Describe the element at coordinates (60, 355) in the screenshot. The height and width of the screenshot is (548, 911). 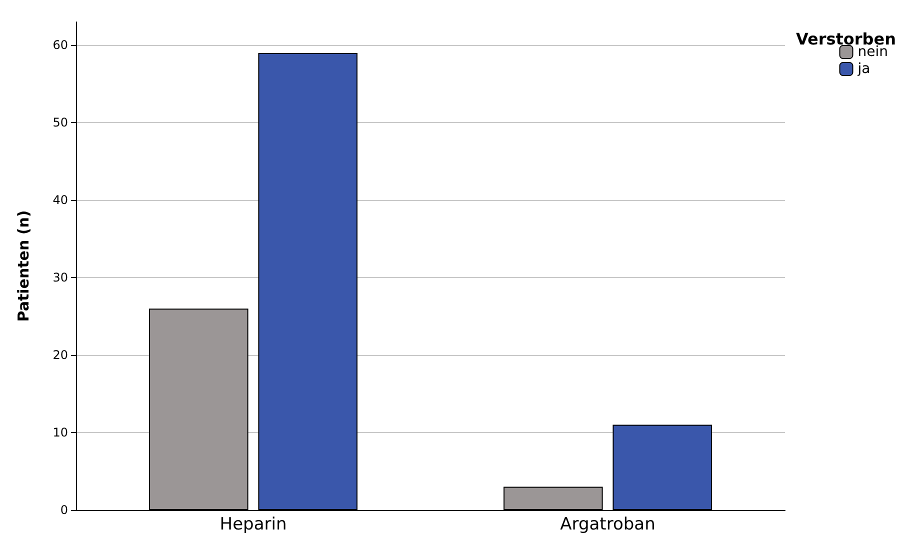
I see `y-tick-label: 20` at that location.